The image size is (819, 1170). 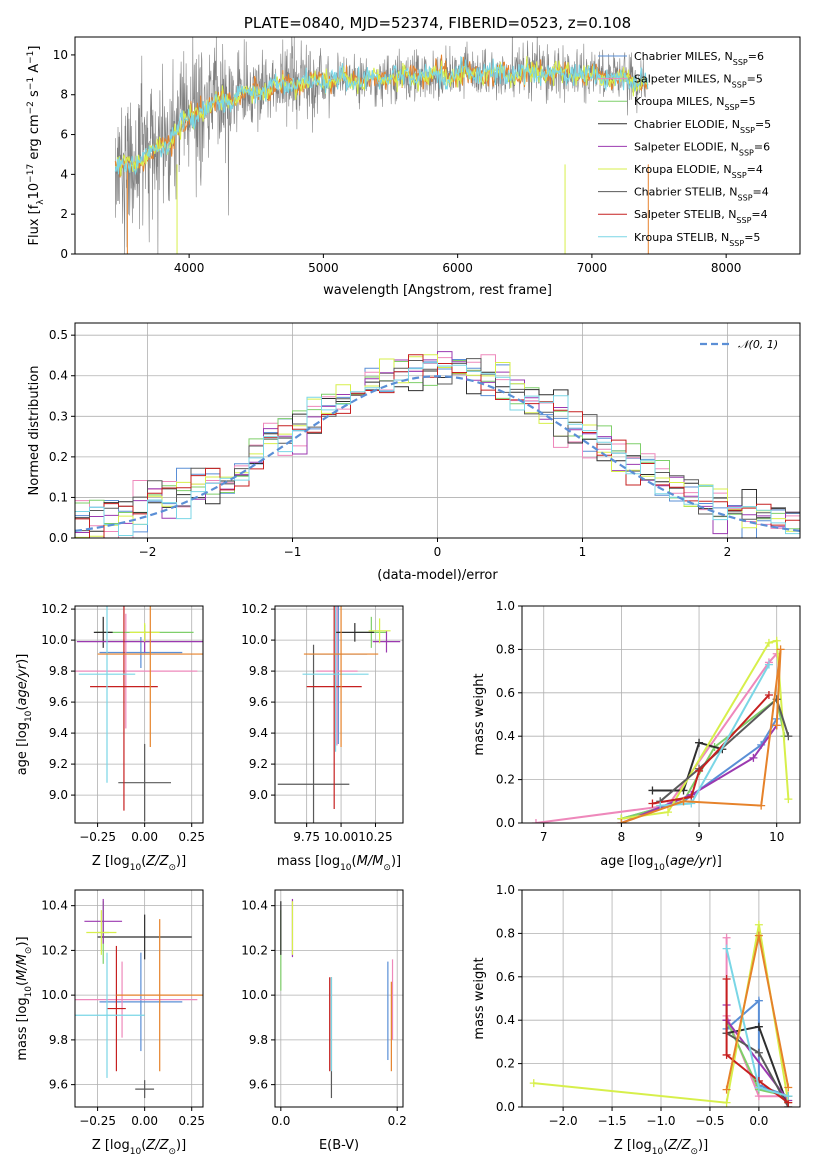 What do you see at coordinates (375, 837) in the screenshot?
I see `x-tick-label: 10.25` at bounding box center [375, 837].